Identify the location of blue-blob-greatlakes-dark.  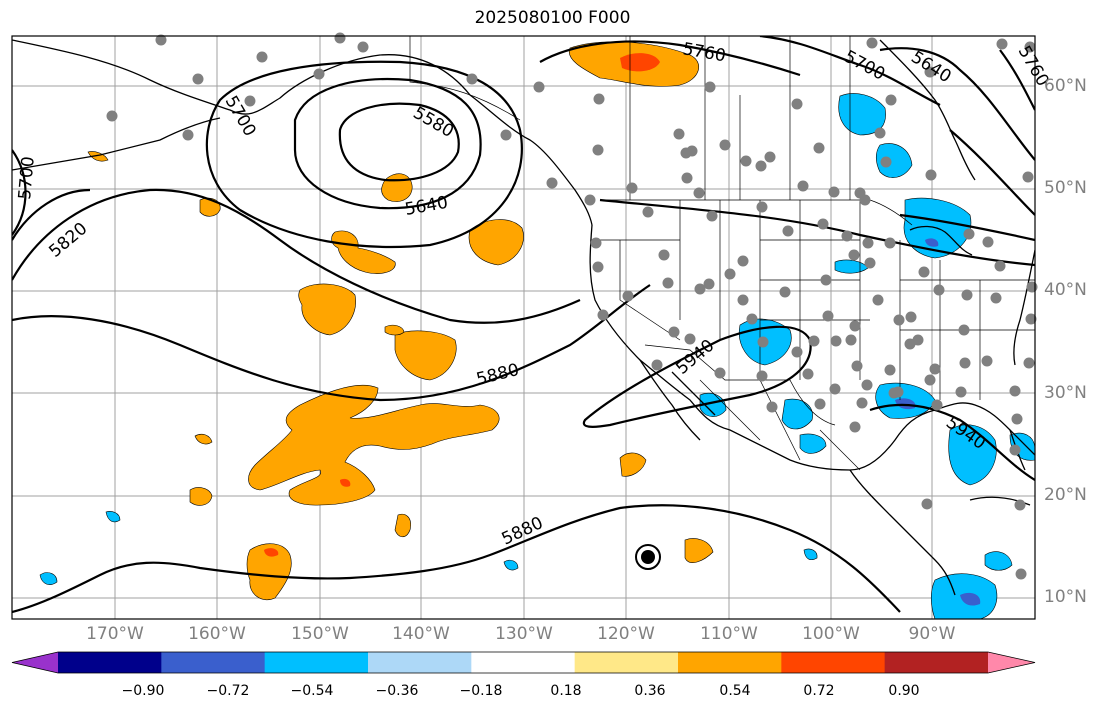
(932, 242).